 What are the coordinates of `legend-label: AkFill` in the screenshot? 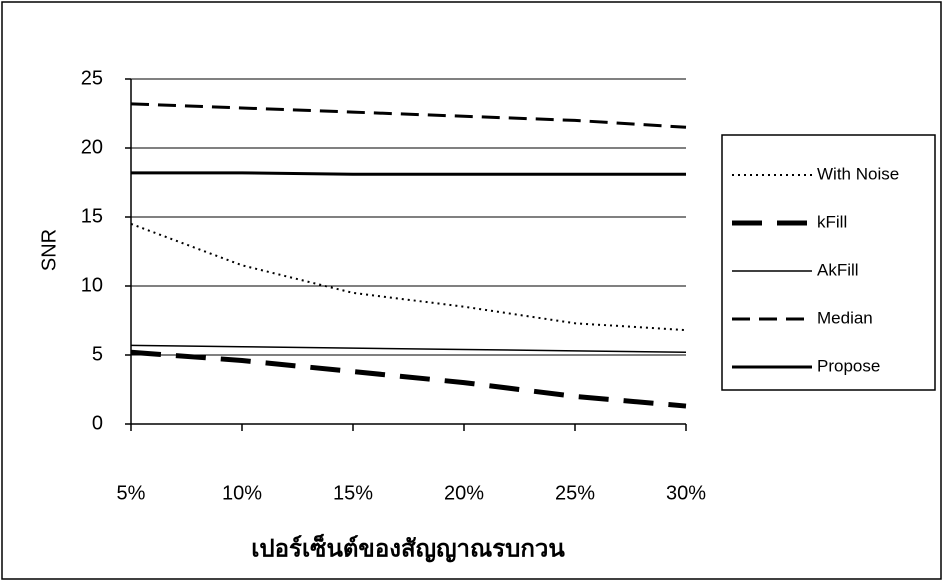 It's located at (838, 269).